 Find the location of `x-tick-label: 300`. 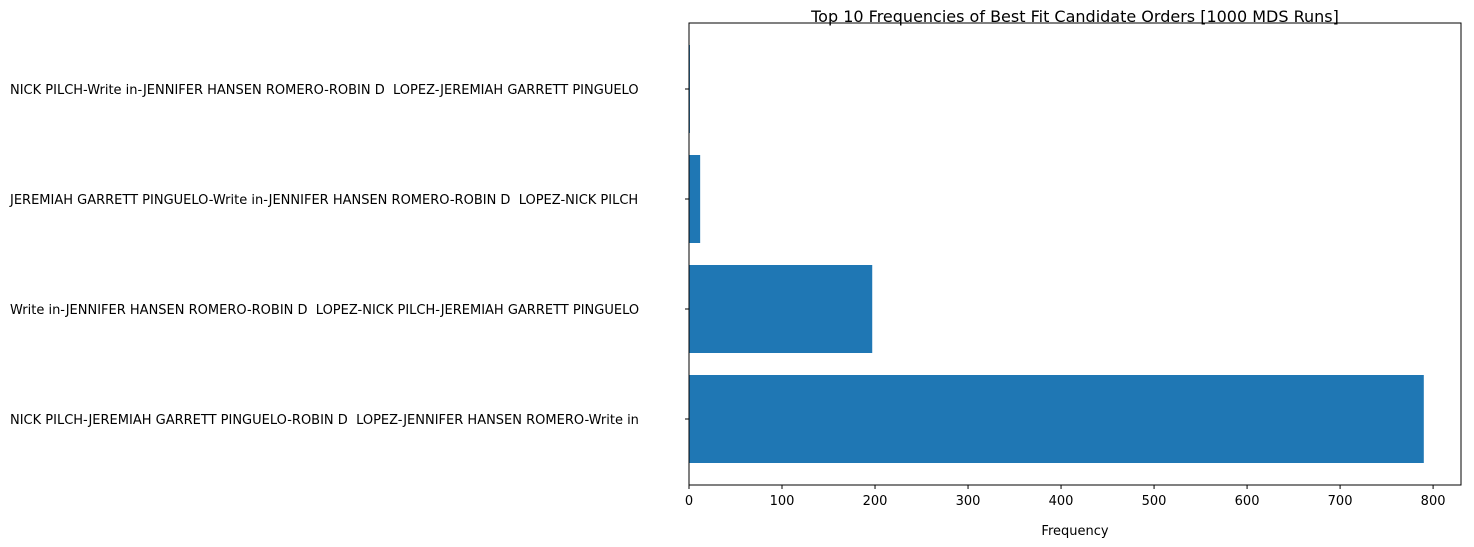

x-tick-label: 300 is located at coordinates (968, 501).